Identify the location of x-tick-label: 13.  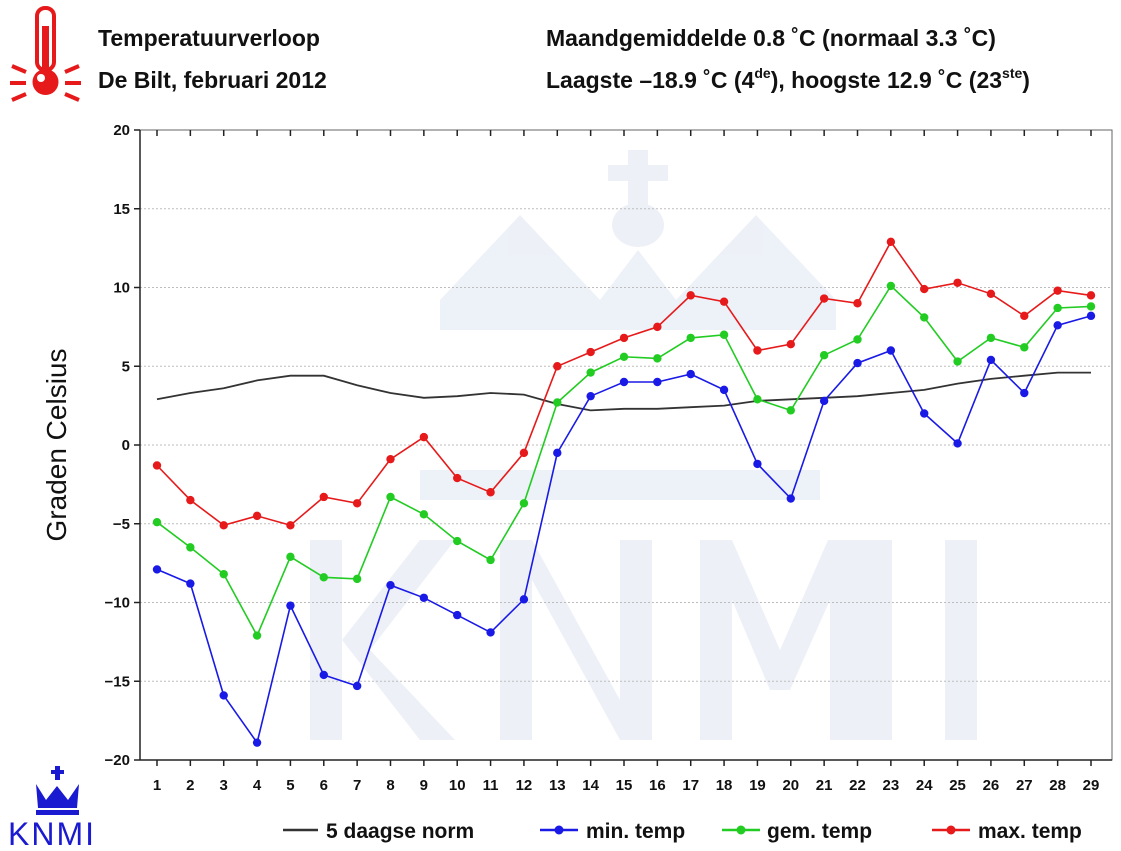
(557, 785).